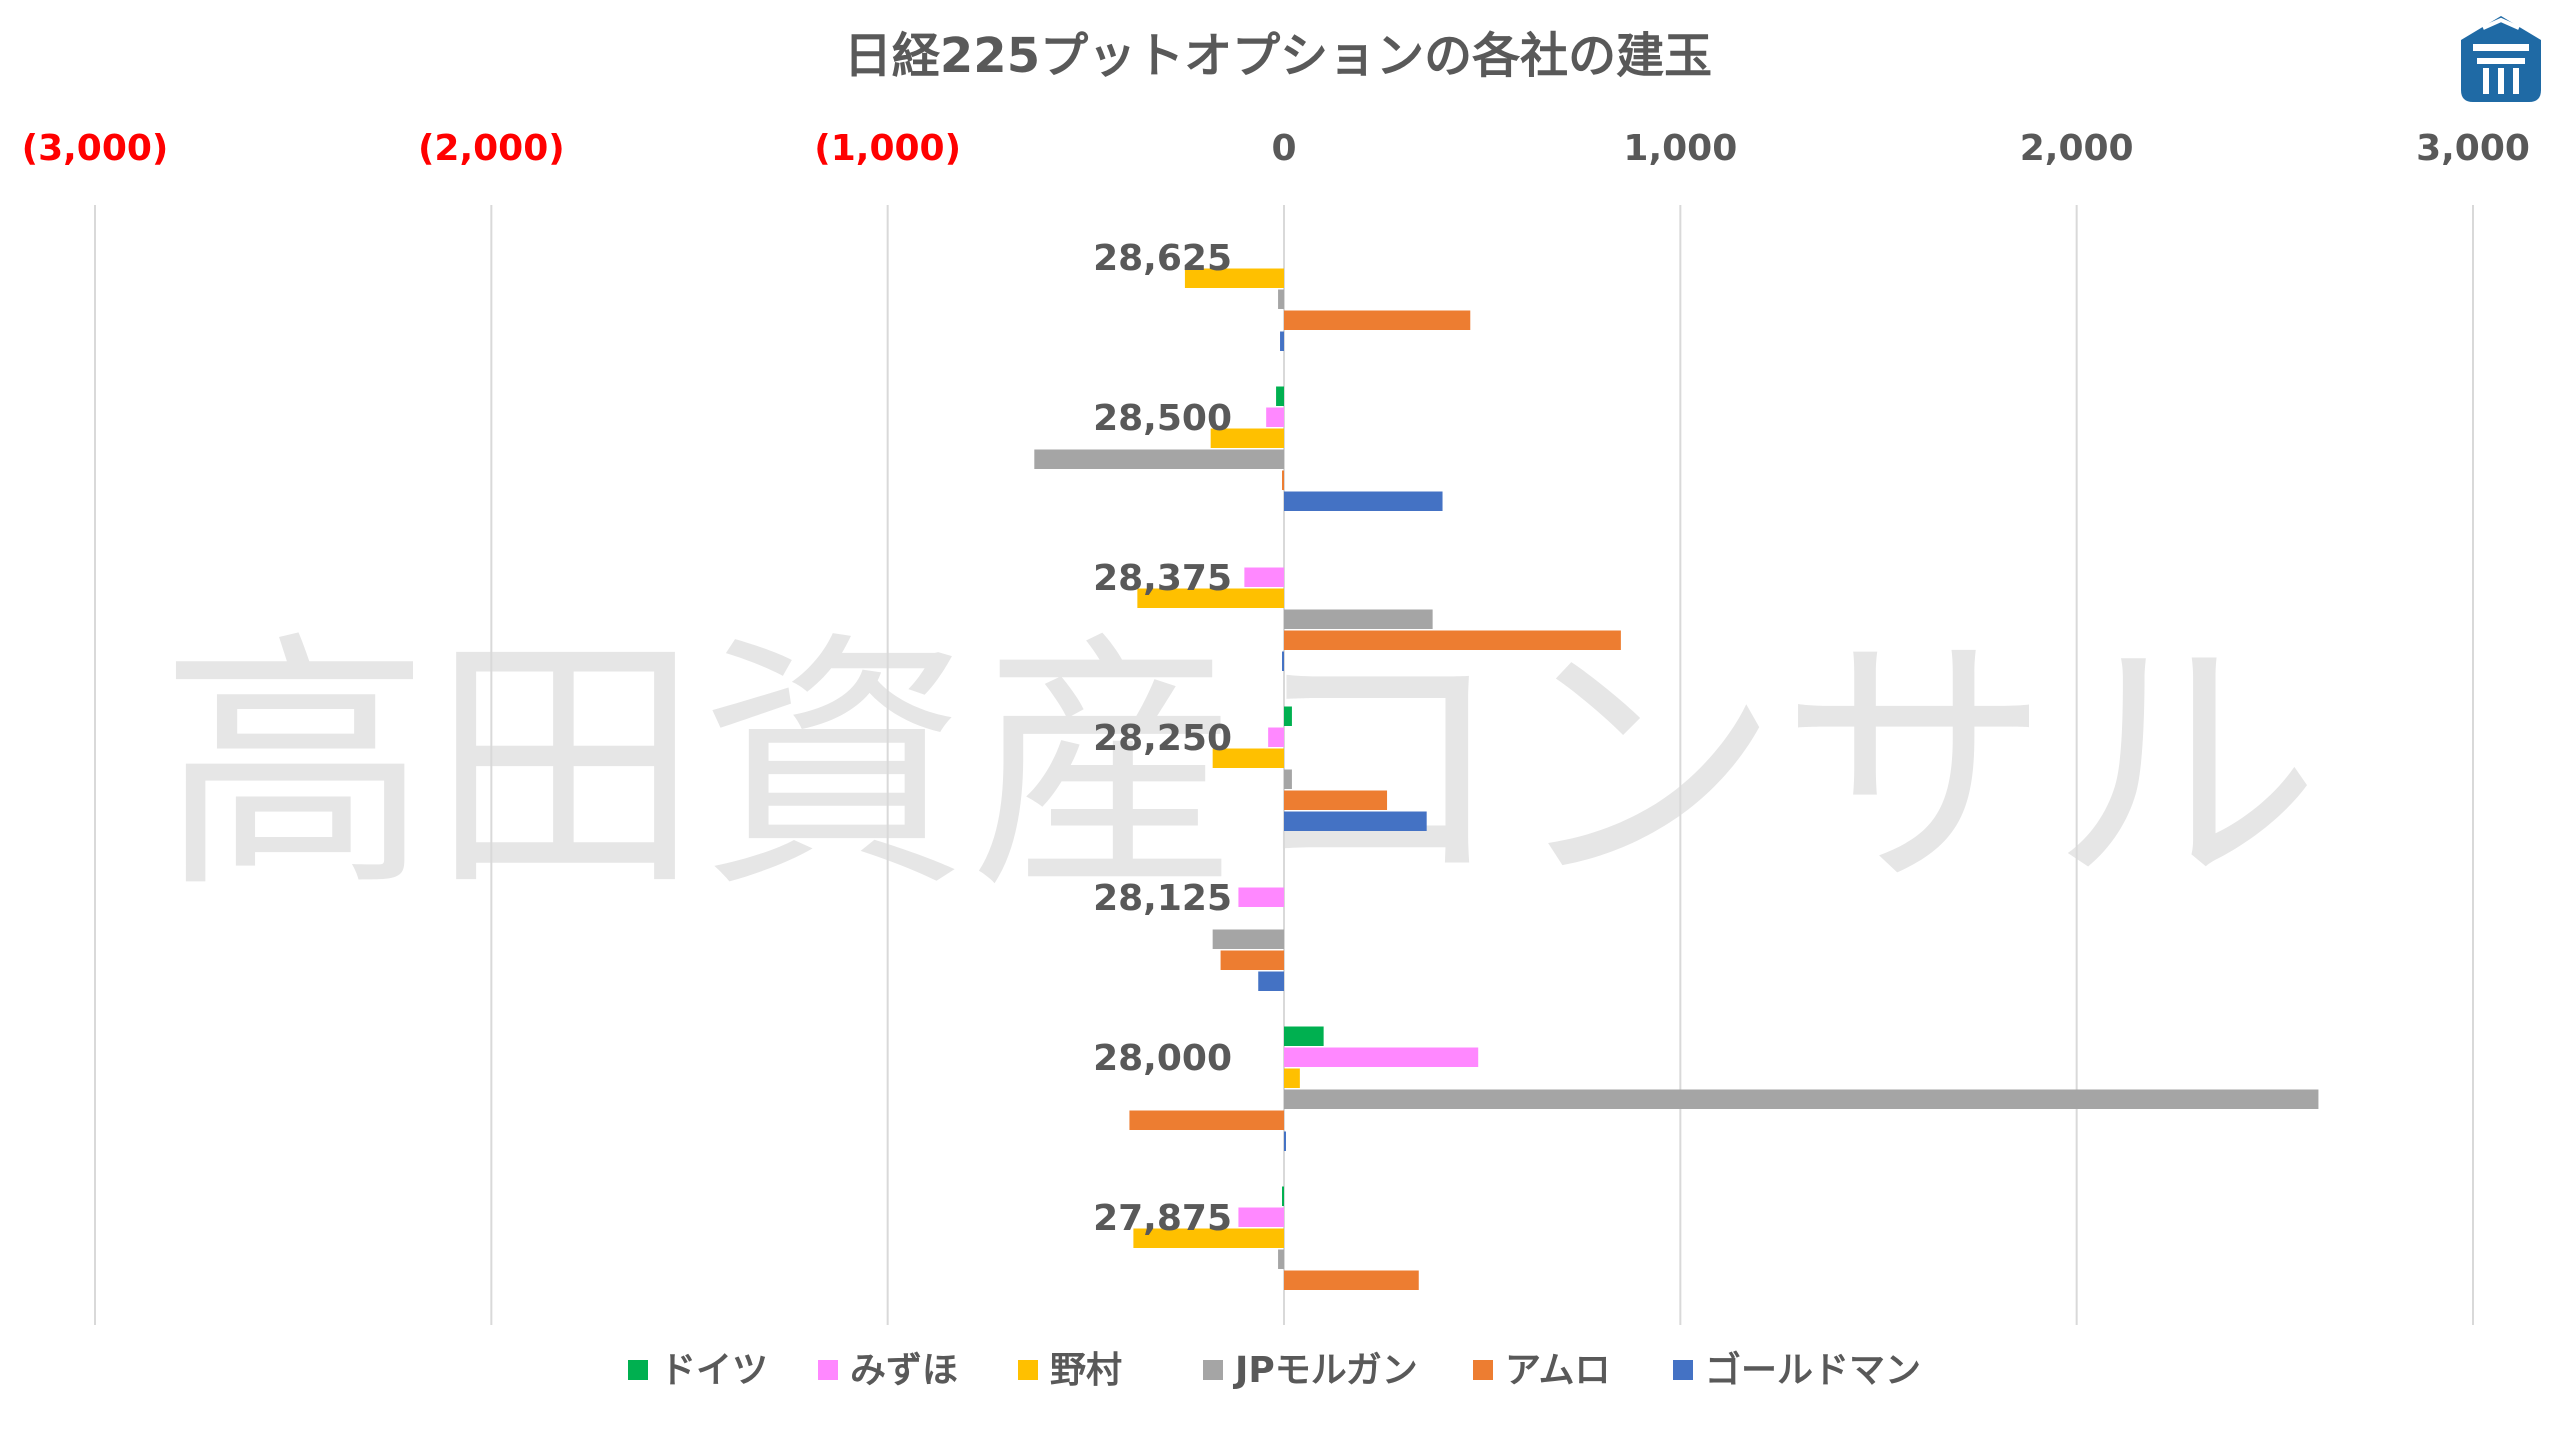  What do you see at coordinates (1283, 148) in the screenshot?
I see `x-tick-label: 0` at bounding box center [1283, 148].